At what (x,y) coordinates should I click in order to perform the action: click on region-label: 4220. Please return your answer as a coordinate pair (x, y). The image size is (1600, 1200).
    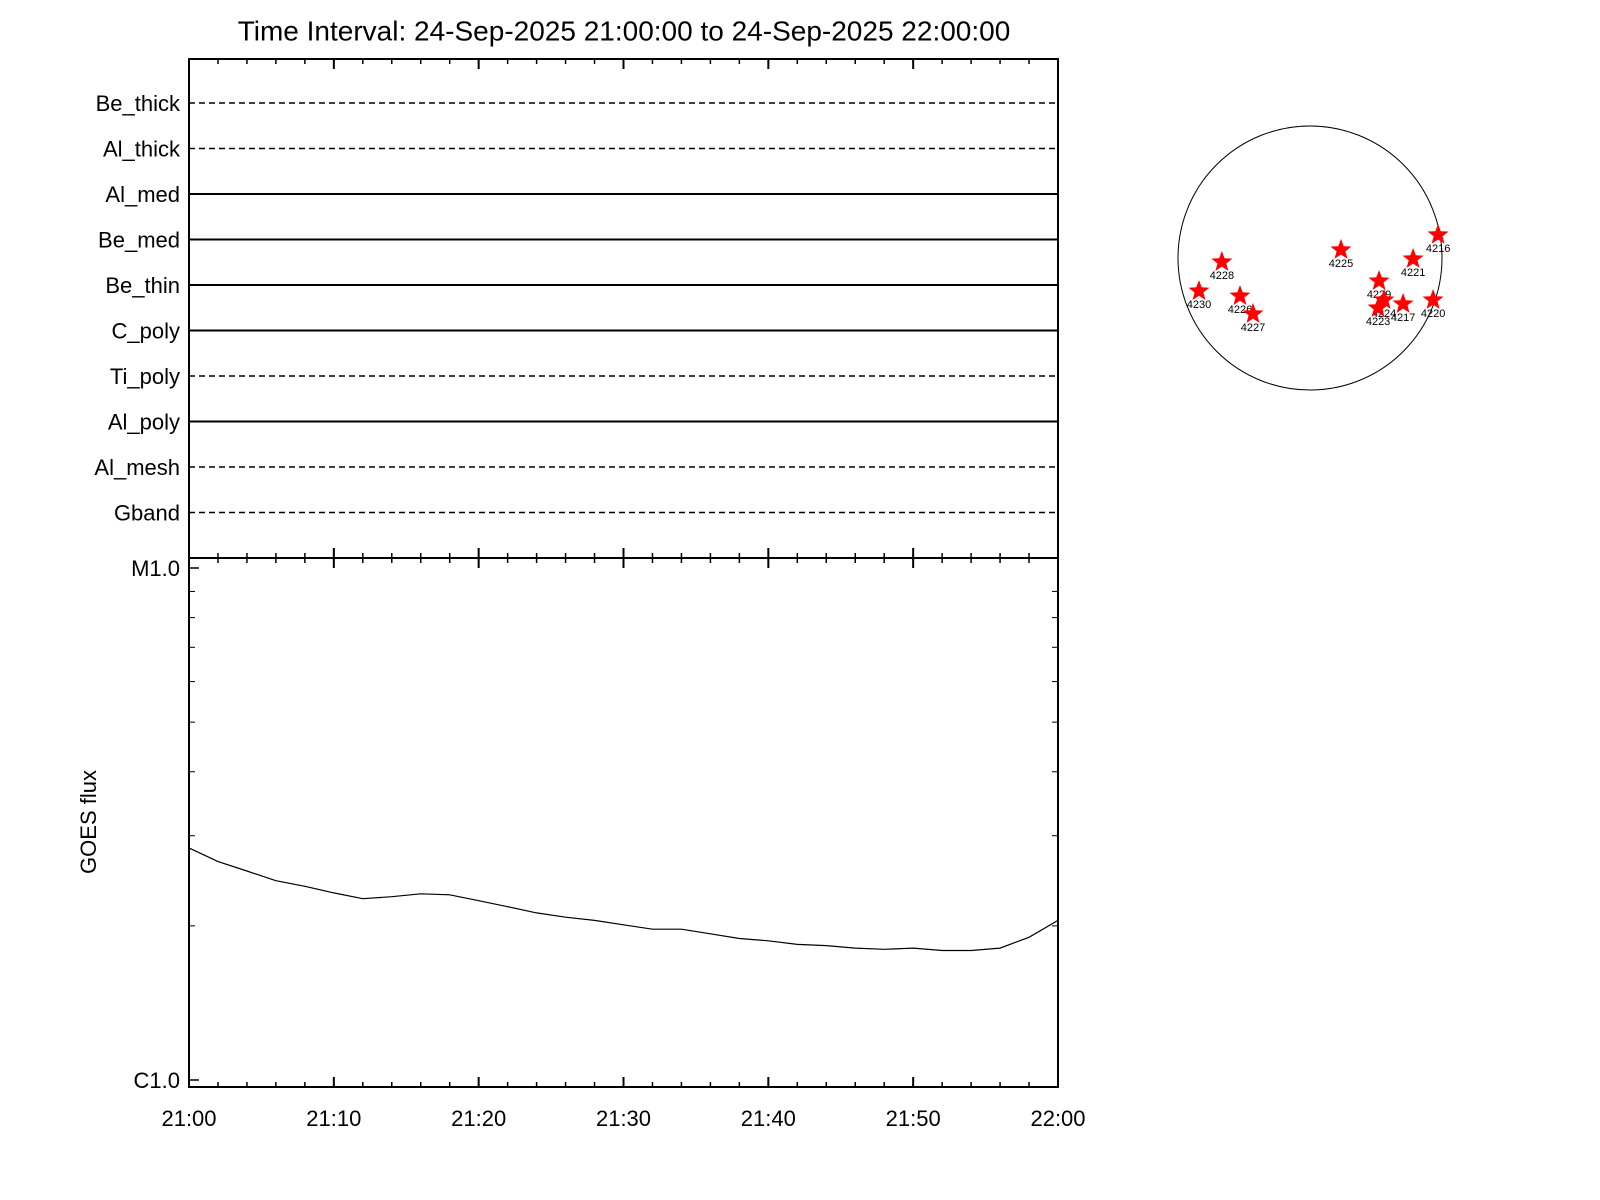
    Looking at the image, I should click on (1433, 314).